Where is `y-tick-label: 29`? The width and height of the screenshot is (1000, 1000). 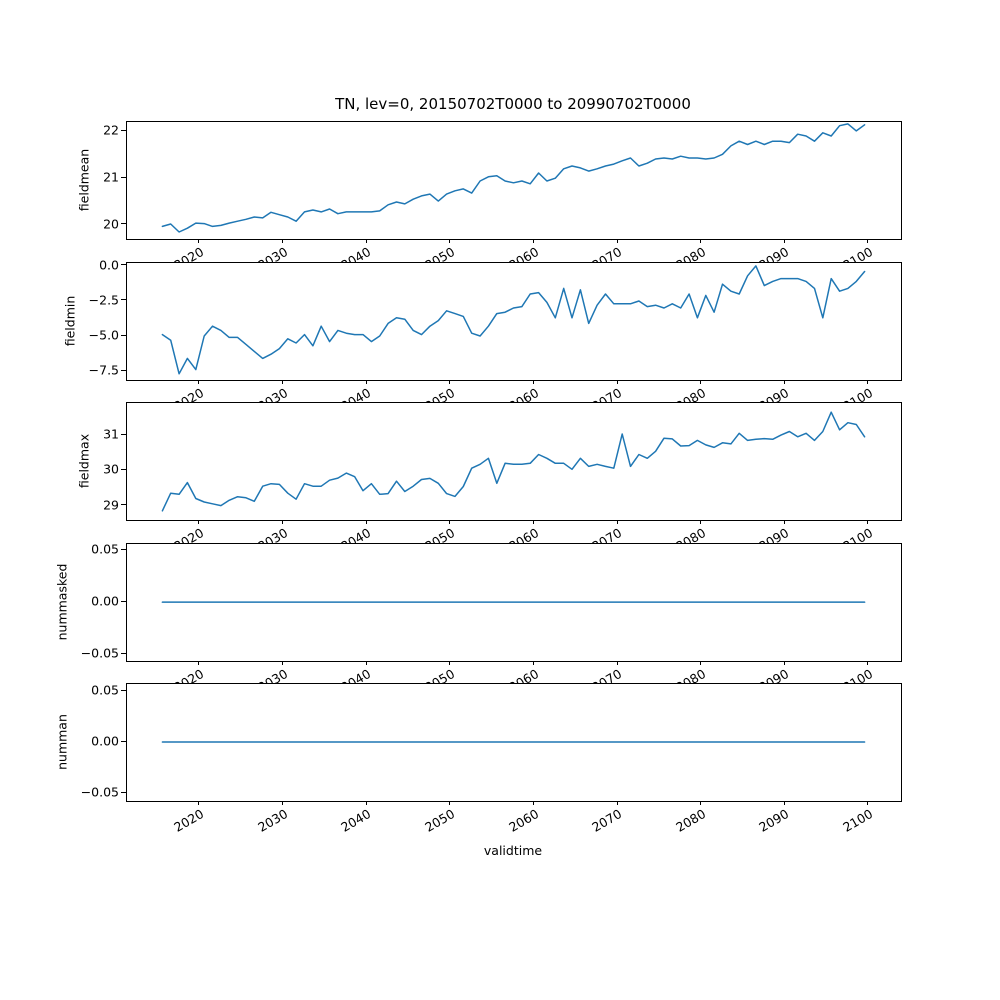
y-tick-label: 29 is located at coordinates (111, 505).